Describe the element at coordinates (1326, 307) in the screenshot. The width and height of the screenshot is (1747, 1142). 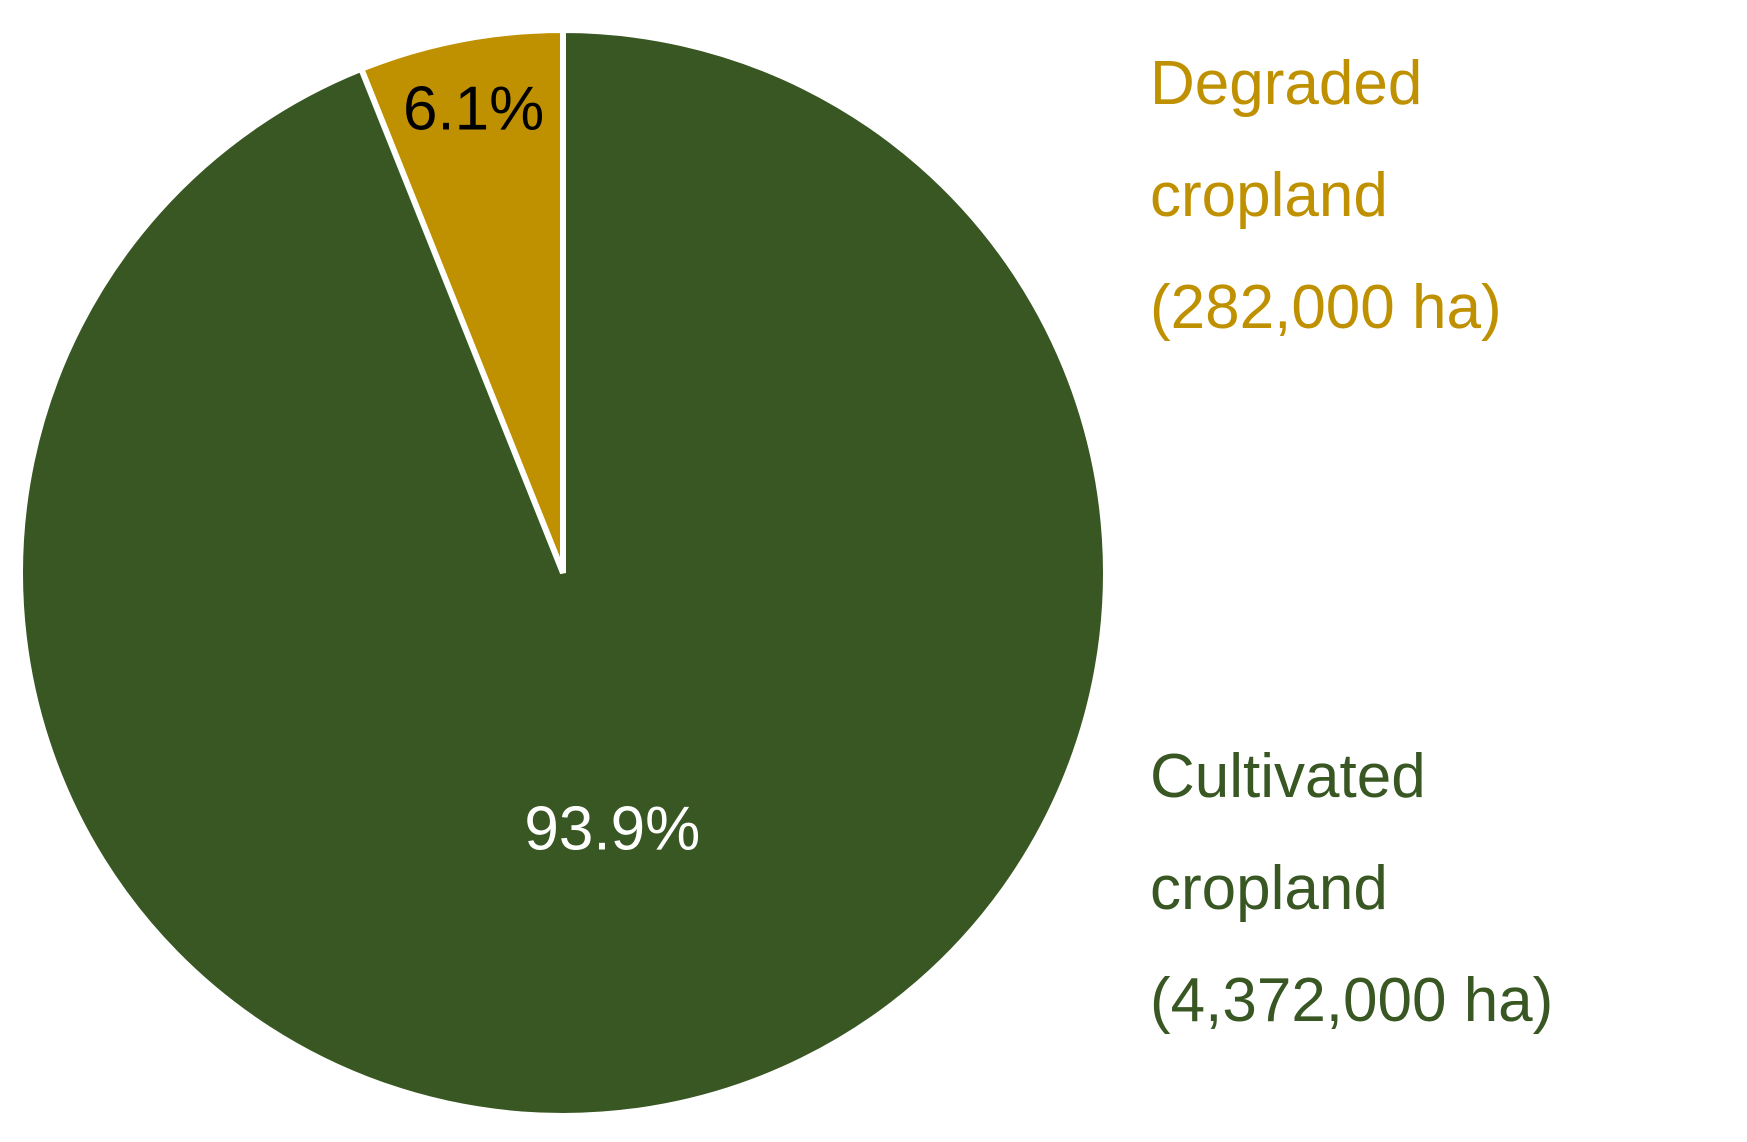
I see `category-label-1-line-3: (282,000 ha)` at that location.